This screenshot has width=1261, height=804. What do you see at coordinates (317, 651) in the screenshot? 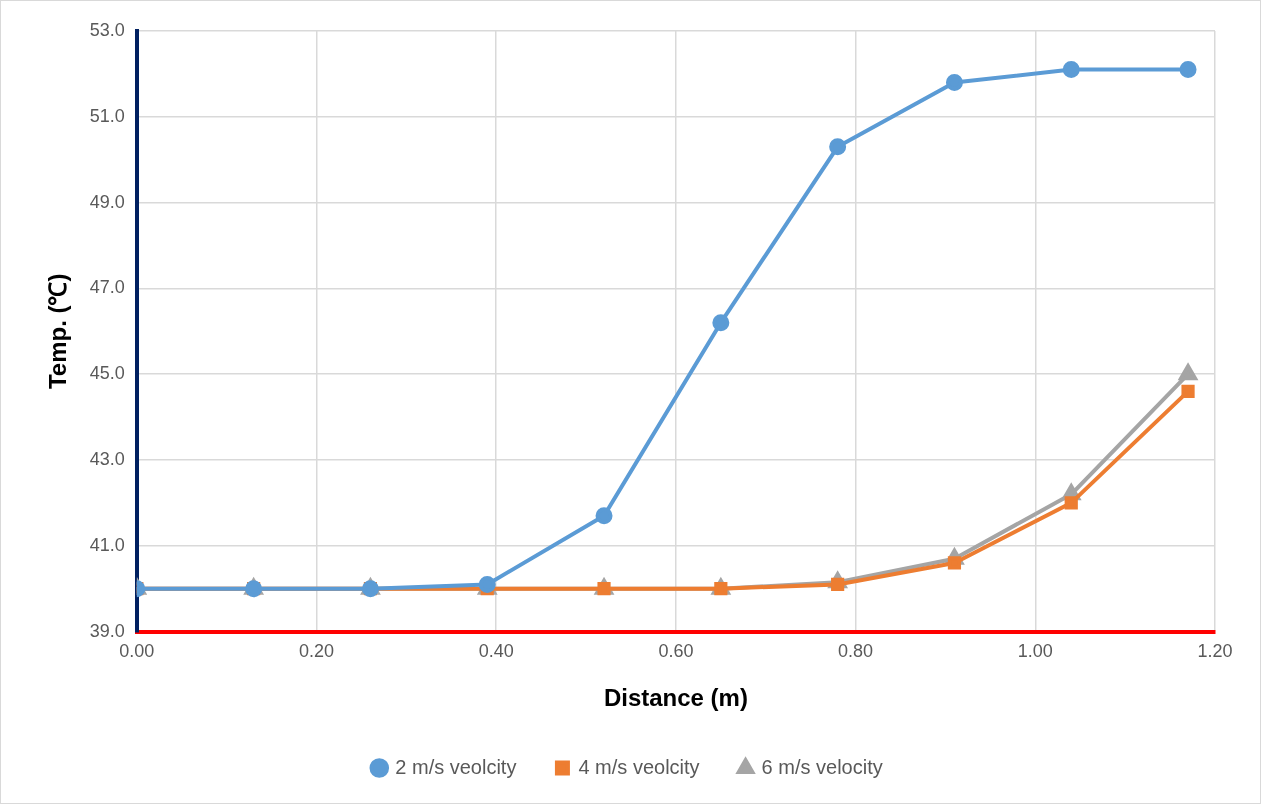
I see `x-tick-label: 0.20` at bounding box center [317, 651].